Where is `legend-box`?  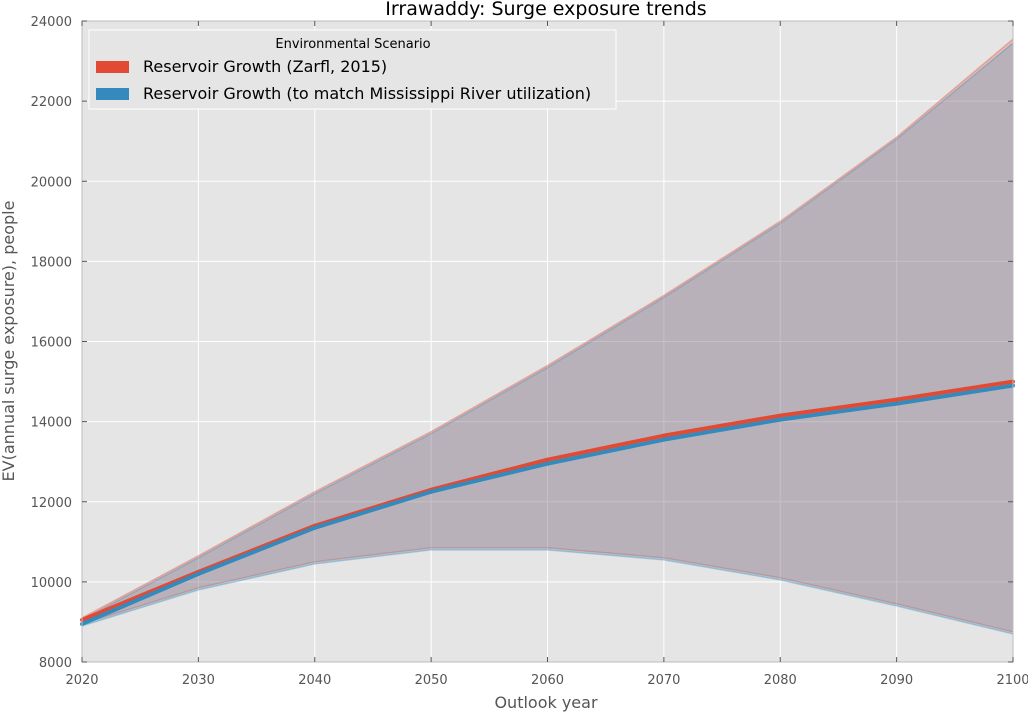 legend-box is located at coordinates (352, 69).